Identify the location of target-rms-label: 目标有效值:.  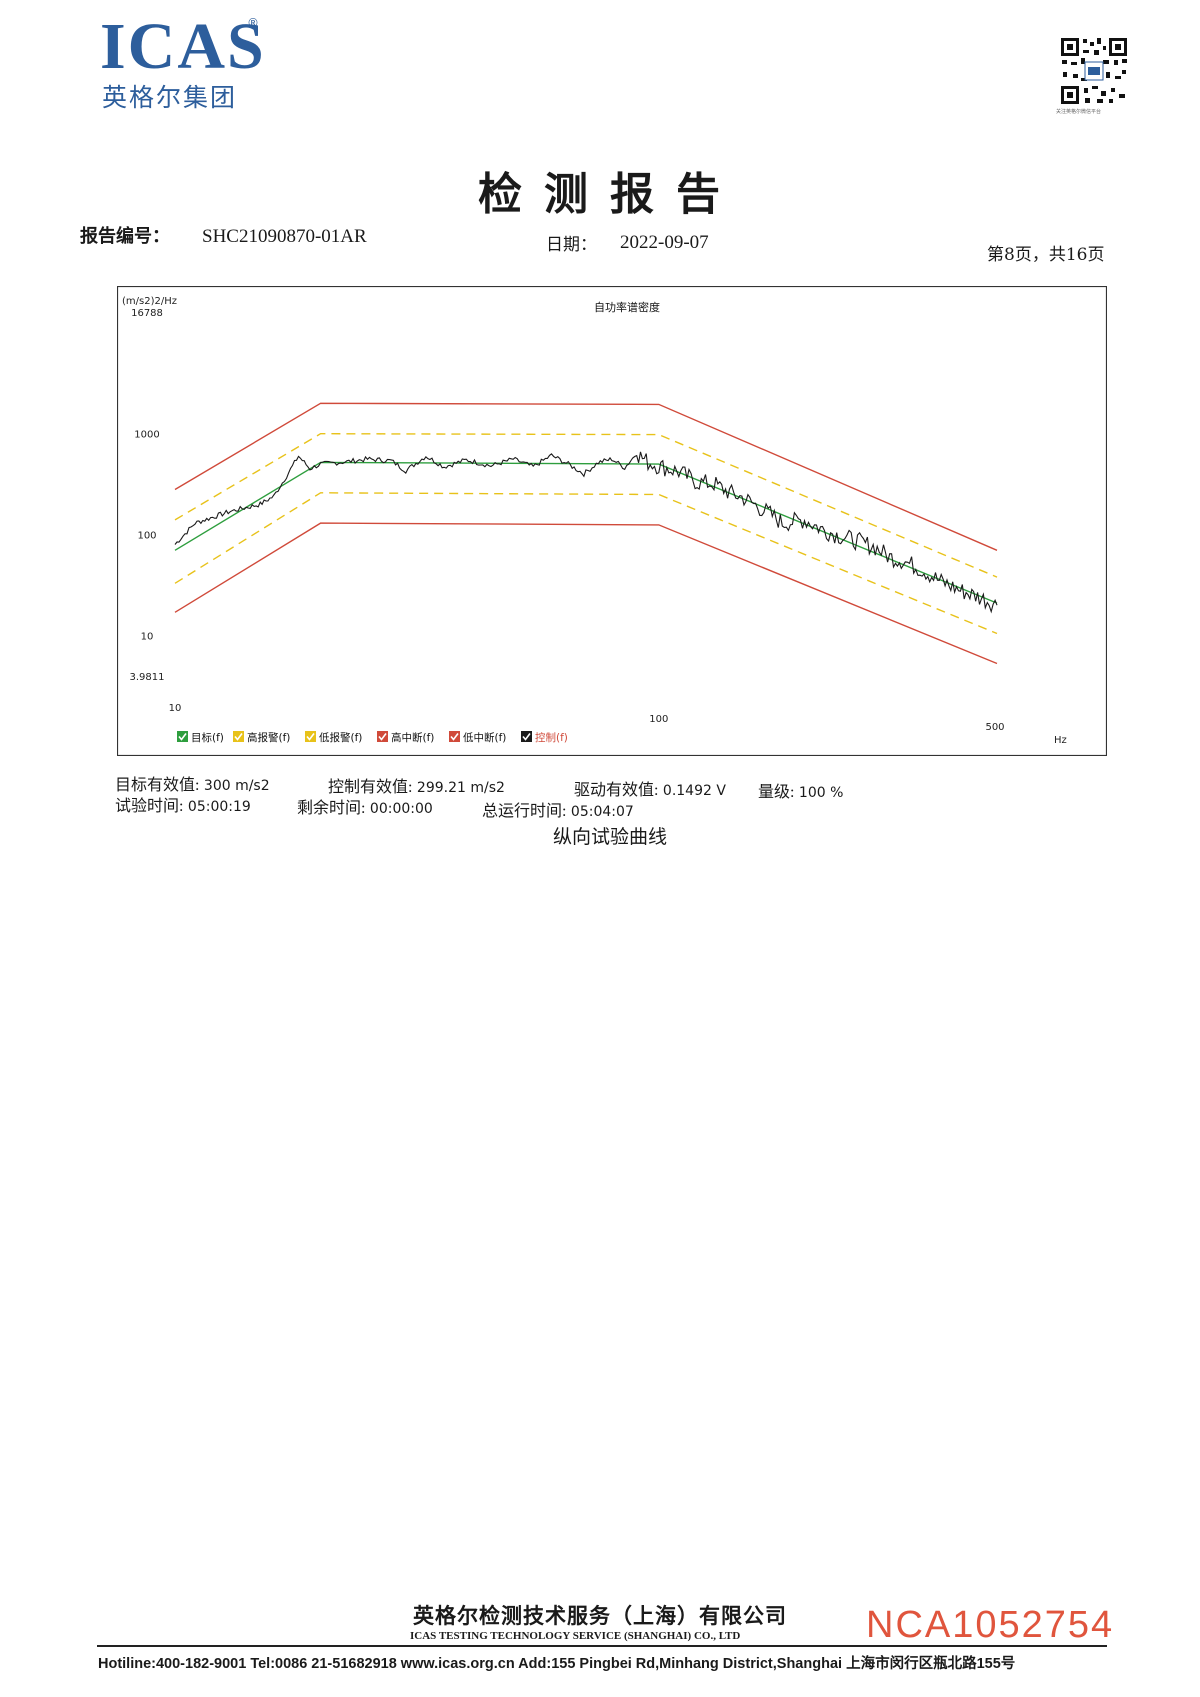
(157, 785).